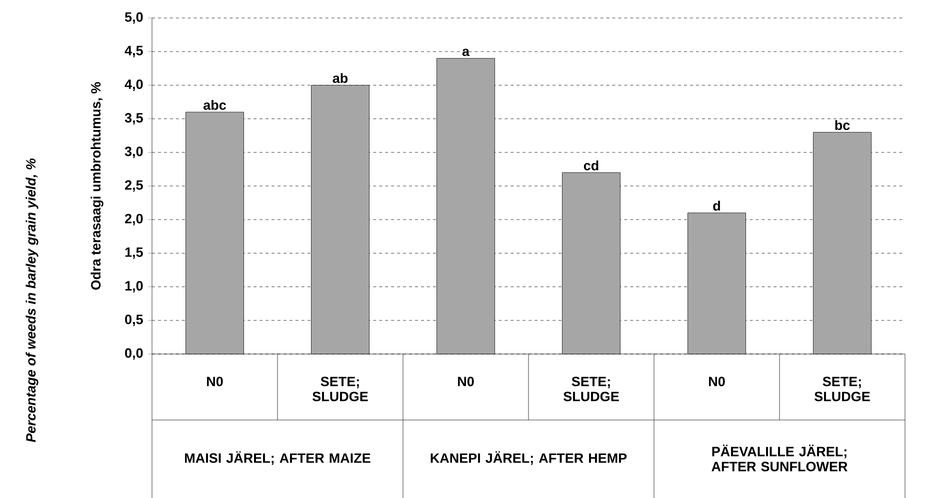 The height and width of the screenshot is (498, 938). What do you see at coordinates (134, 320) in the screenshot?
I see `y-tick-label: 0,5` at bounding box center [134, 320].